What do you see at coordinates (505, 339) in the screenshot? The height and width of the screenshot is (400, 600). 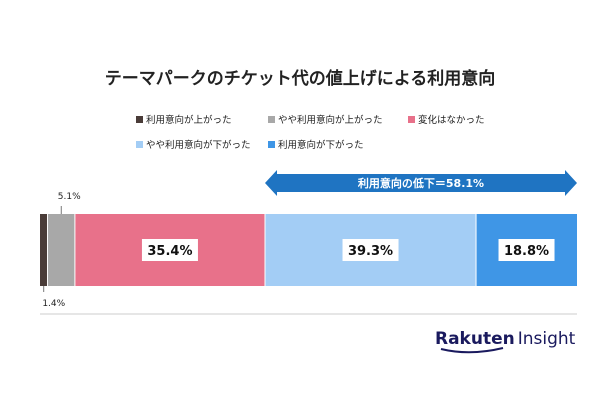 I see `brand-logo-text: Rakuten Insight` at bounding box center [505, 339].